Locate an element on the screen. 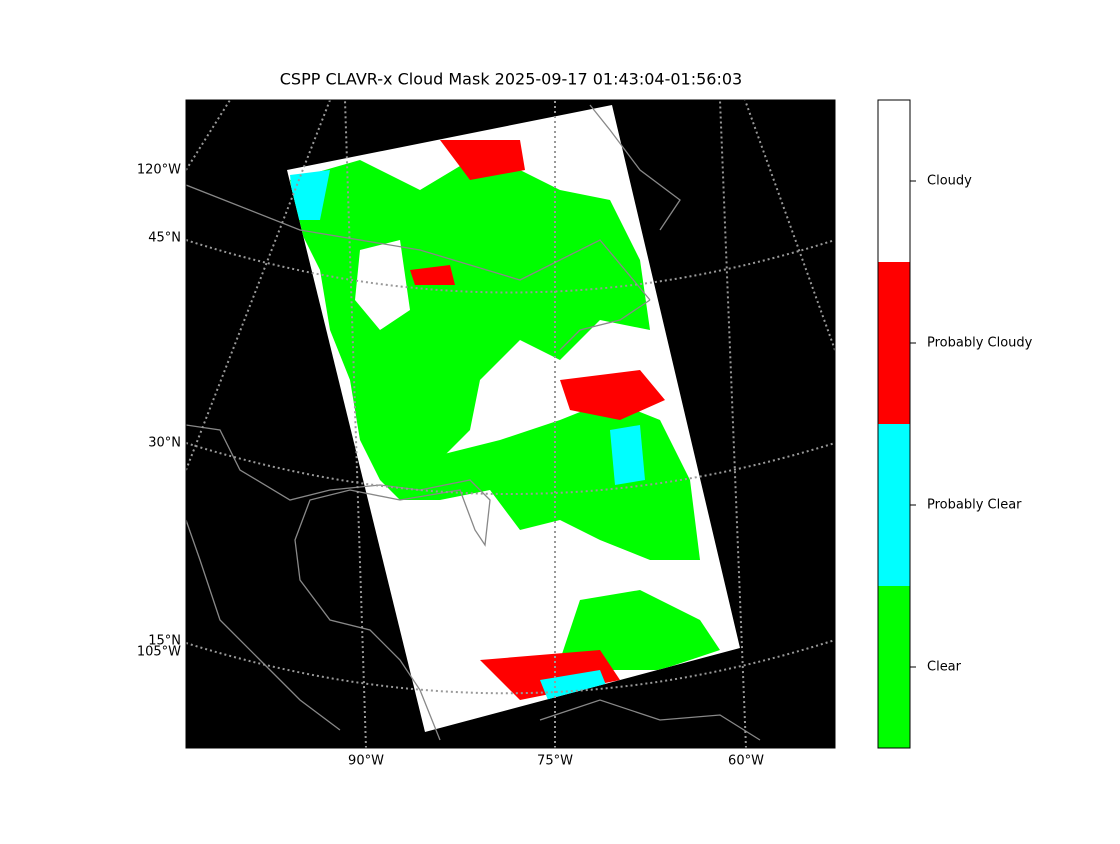 The image size is (1120, 844). colorbar-label: Cloudy is located at coordinates (949, 181).